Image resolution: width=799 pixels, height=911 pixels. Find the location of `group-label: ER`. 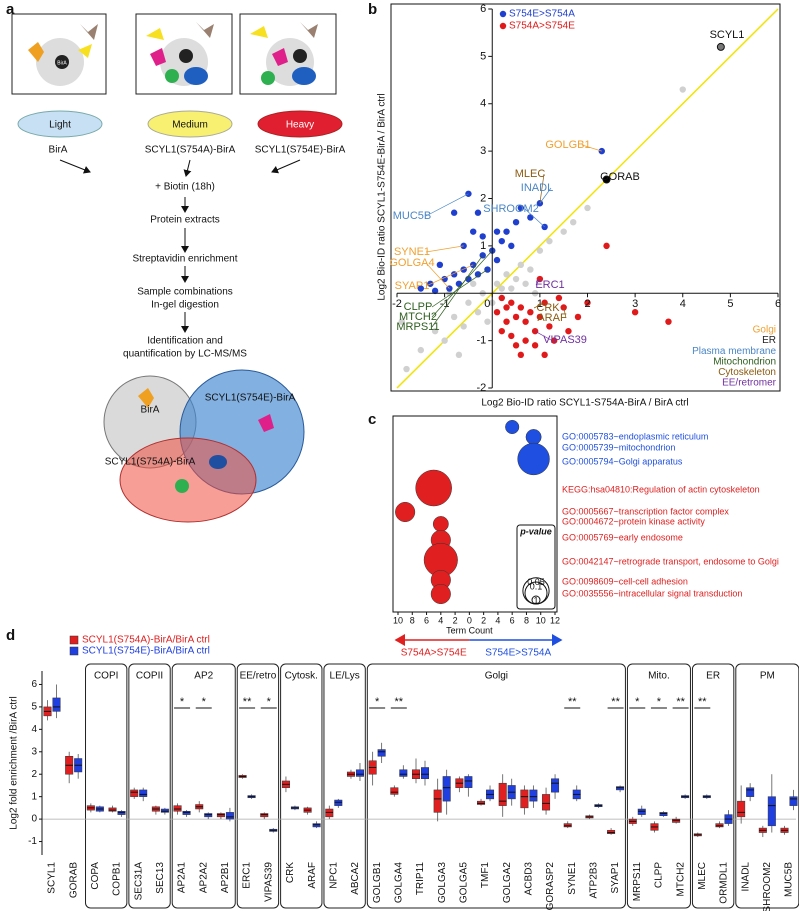

group-label: ER is located at coordinates (713, 676).